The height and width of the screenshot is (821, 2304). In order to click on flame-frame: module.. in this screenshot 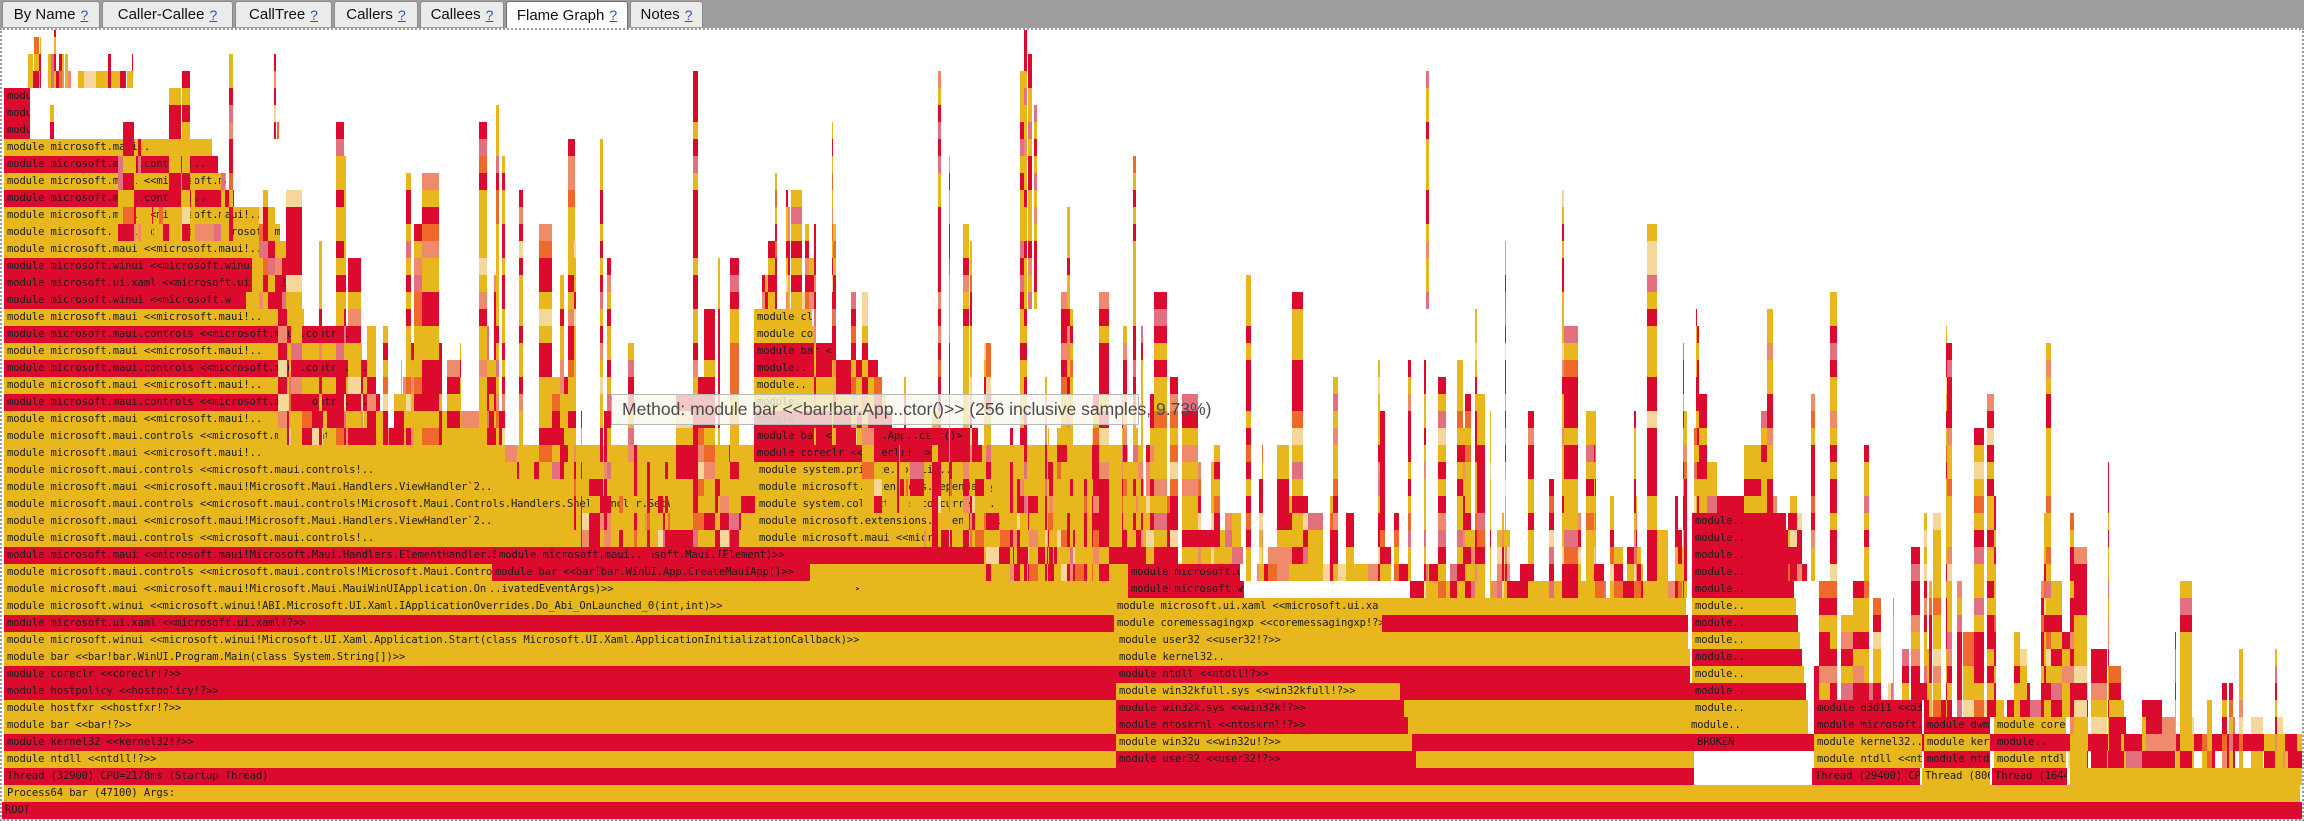, I will do `click(1745, 623)`.